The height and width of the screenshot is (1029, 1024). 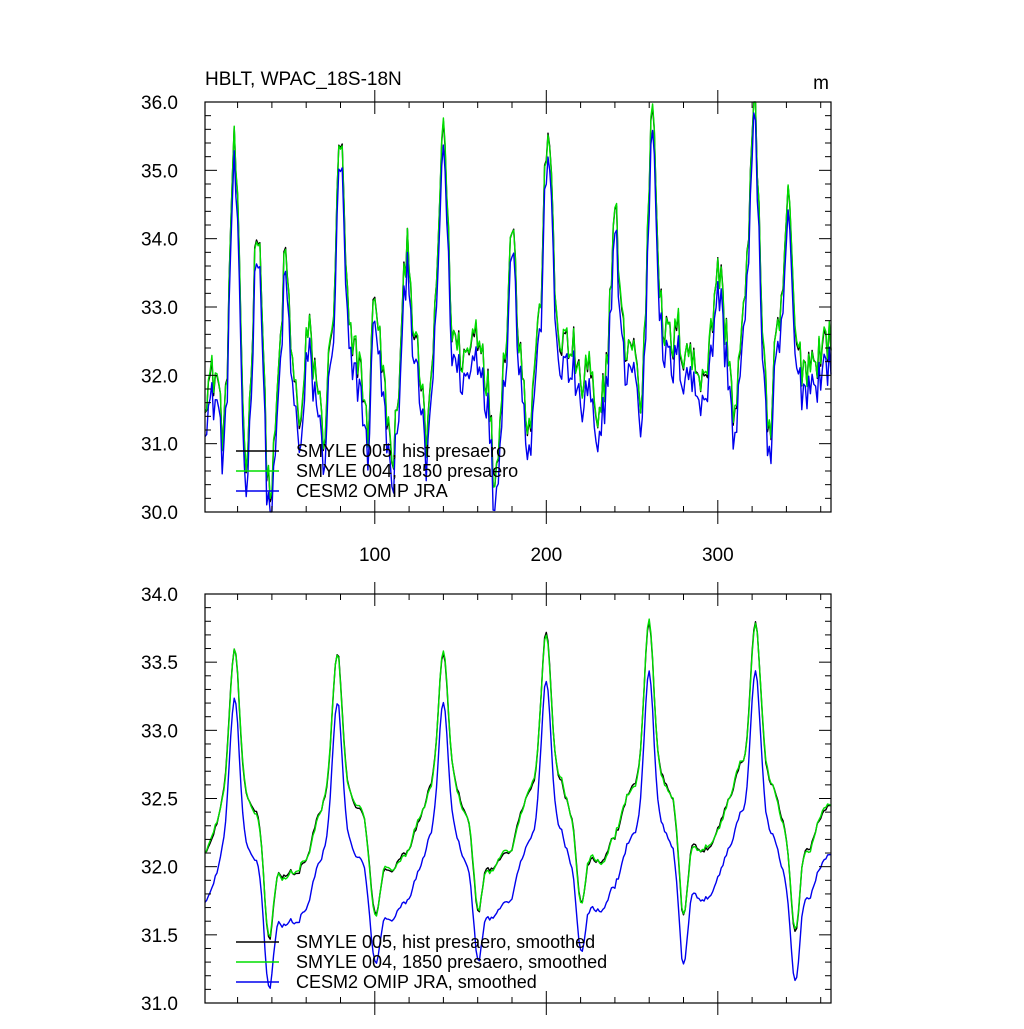 I want to click on legend-label-2: SMYLE 004, 1850 presaero, smoothed, so click(x=451, y=962).